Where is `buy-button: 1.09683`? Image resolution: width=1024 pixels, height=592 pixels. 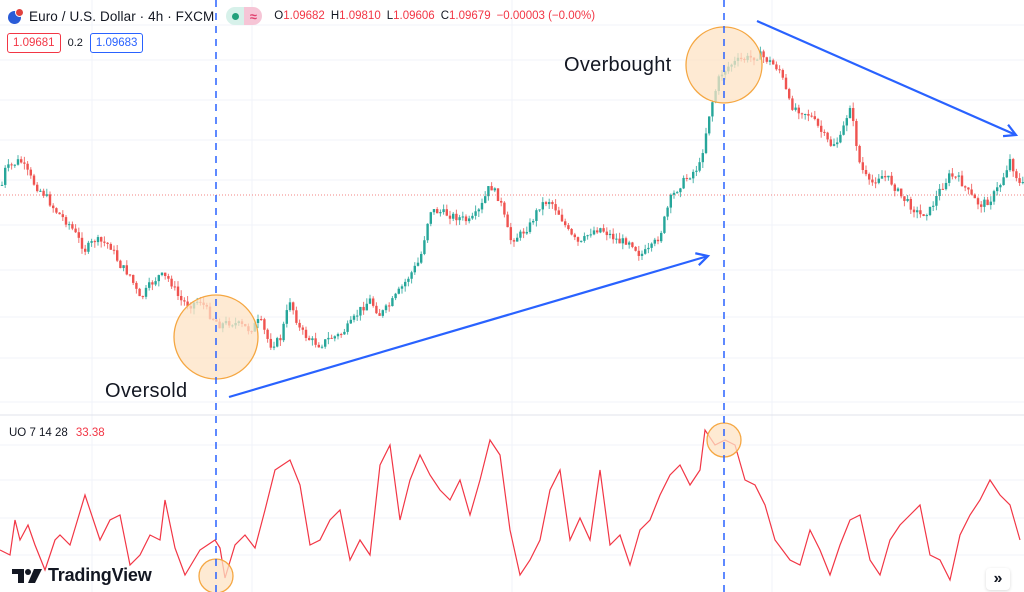
buy-button: 1.09683 is located at coordinates (116, 43).